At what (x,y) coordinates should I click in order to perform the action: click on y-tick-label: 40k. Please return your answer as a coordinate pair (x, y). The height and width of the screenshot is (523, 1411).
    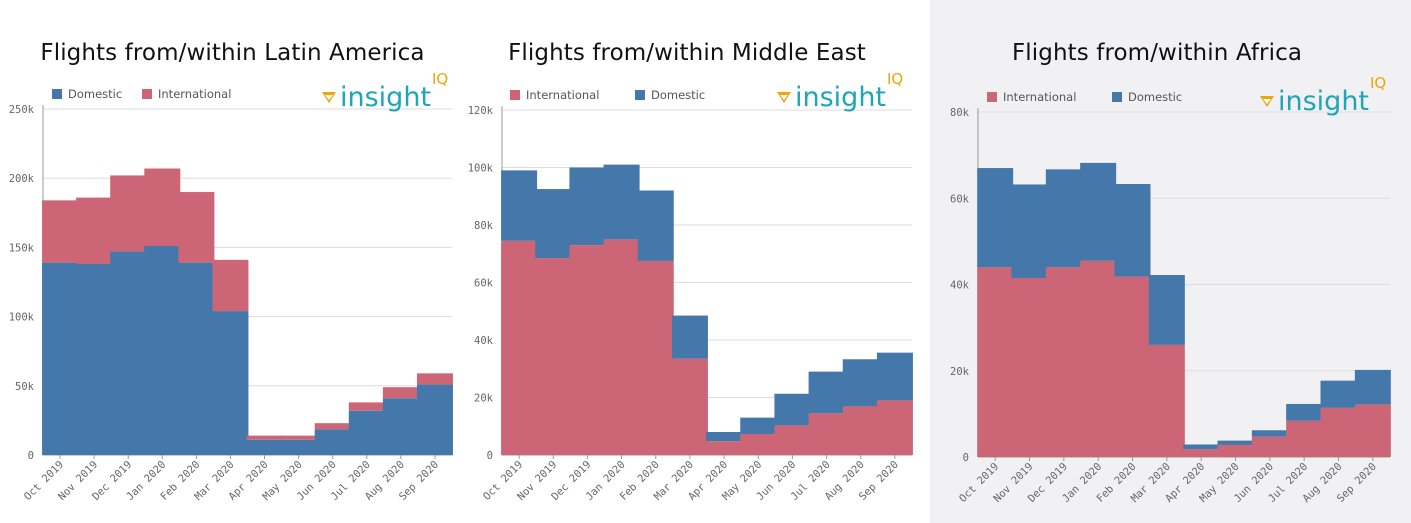
    Looking at the image, I should click on (960, 286).